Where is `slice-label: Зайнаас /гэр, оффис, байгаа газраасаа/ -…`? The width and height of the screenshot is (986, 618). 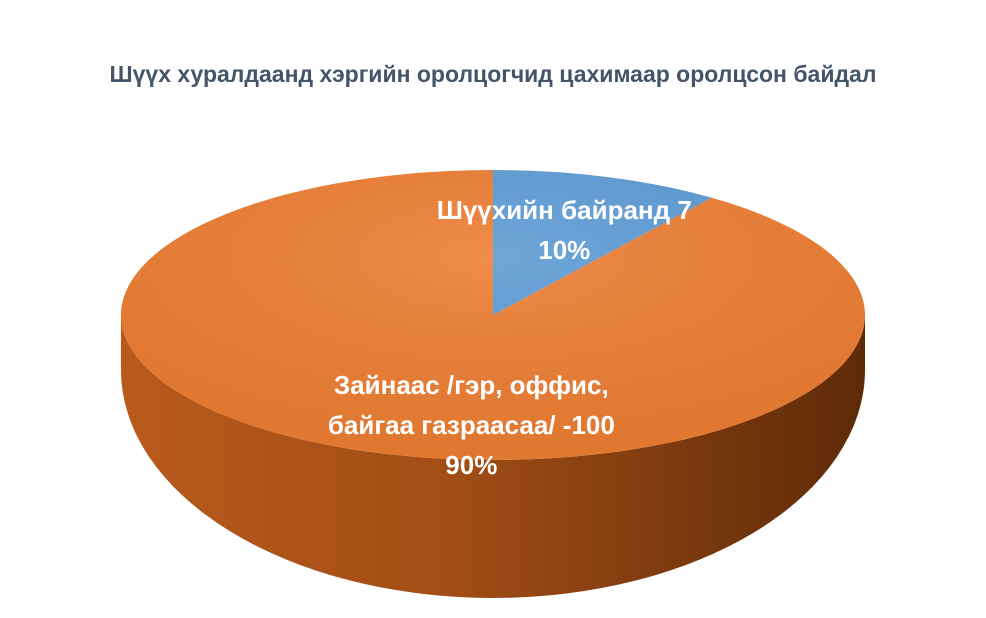 slice-label: Зайнаас /гэр, оффис, байгаа газраасаа/ -… is located at coordinates (471, 425).